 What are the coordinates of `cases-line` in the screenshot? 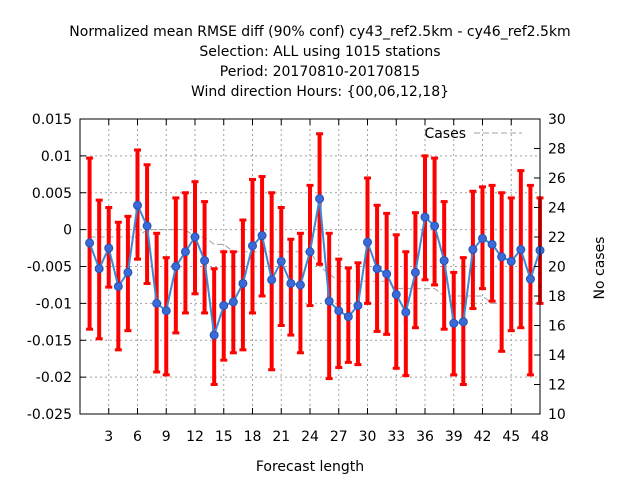 It's located at (314, 266).